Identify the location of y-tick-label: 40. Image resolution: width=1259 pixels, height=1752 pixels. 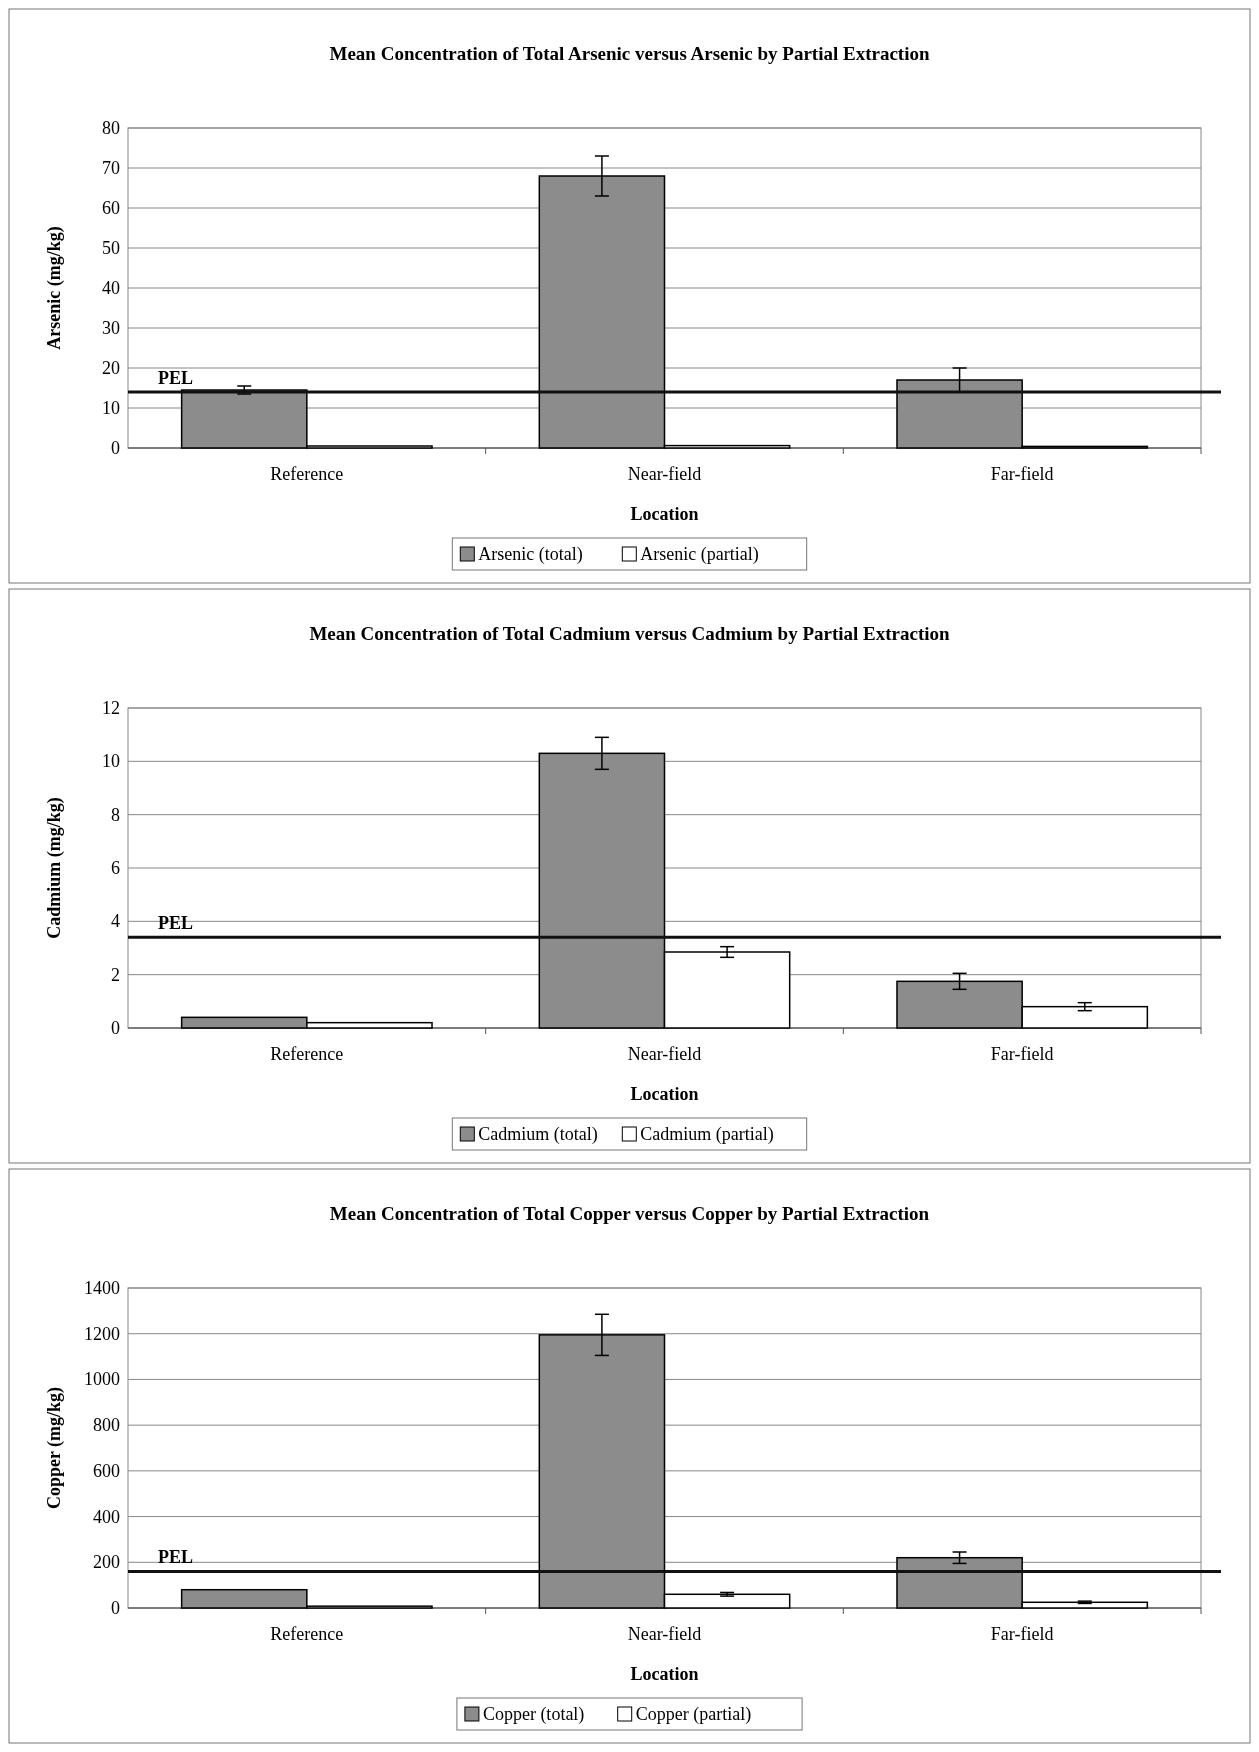
(111, 288).